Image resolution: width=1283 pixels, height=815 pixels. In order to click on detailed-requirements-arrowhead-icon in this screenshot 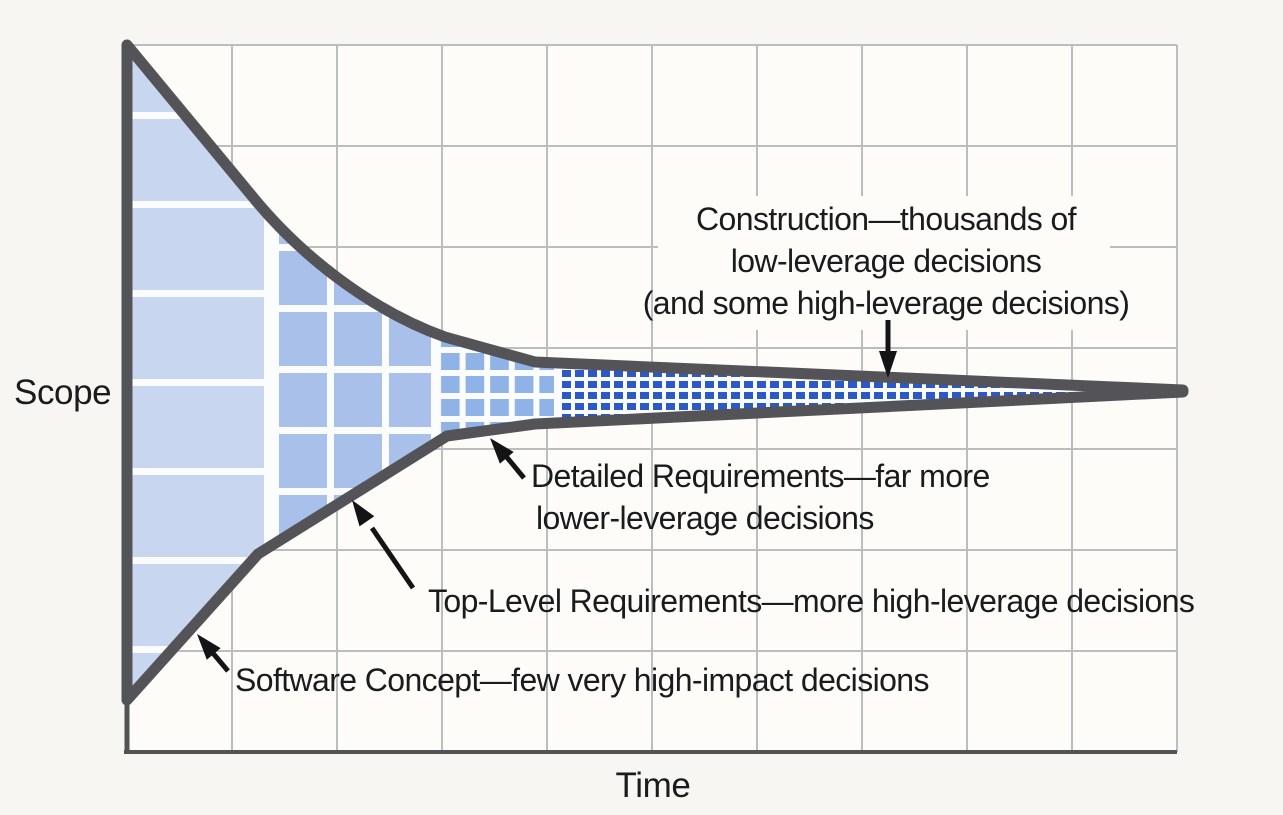, I will do `click(502, 451)`.